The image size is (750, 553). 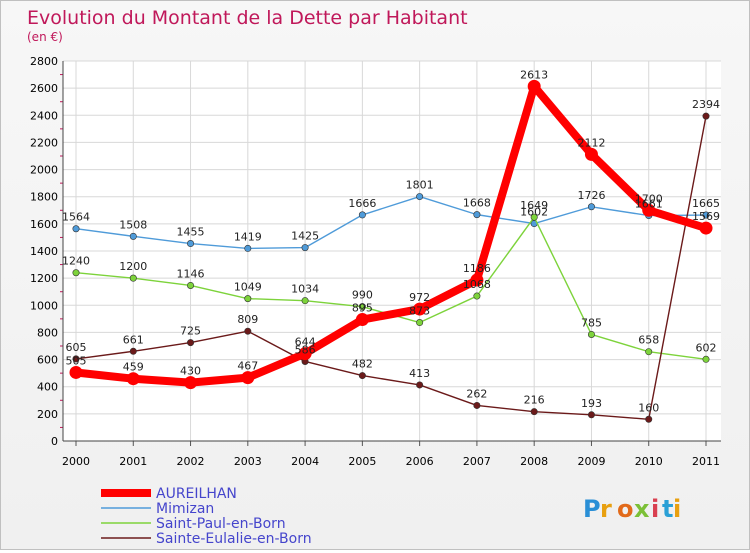 I want to click on data-label: 505, so click(x=76, y=360).